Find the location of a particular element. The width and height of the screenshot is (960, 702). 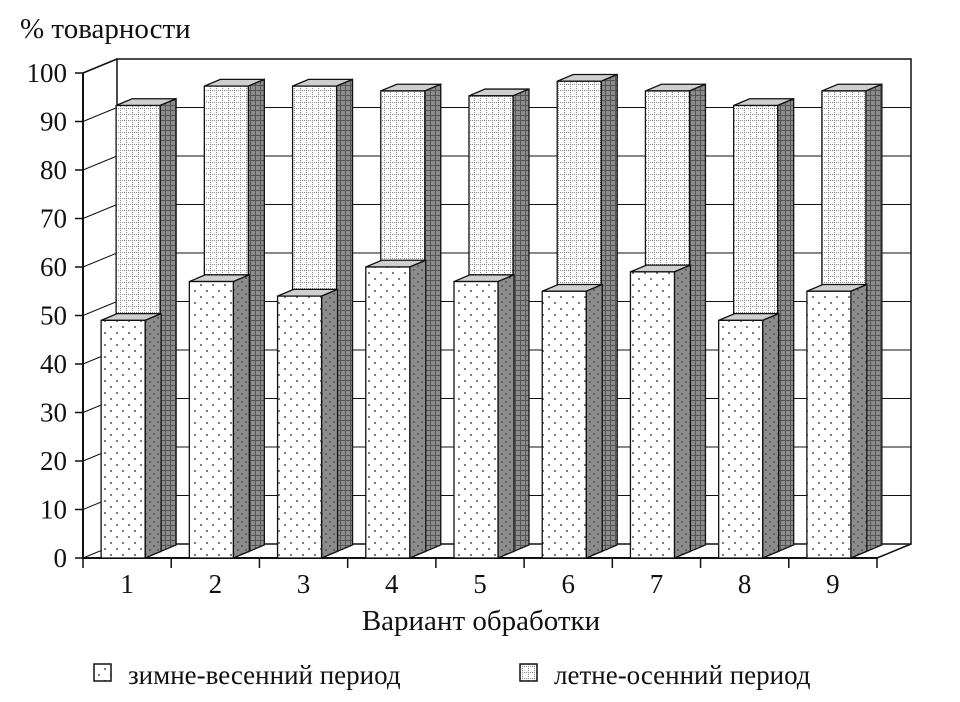

y-tick-label: 60 is located at coordinates (53, 267).